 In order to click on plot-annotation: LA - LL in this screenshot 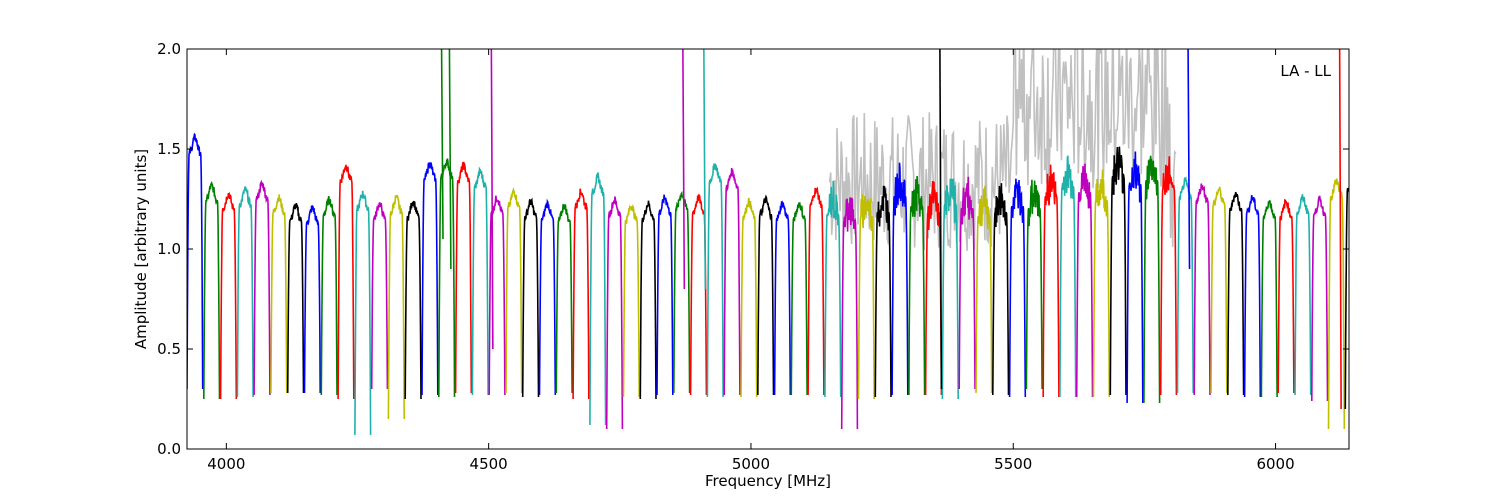, I will do `click(1305, 71)`.